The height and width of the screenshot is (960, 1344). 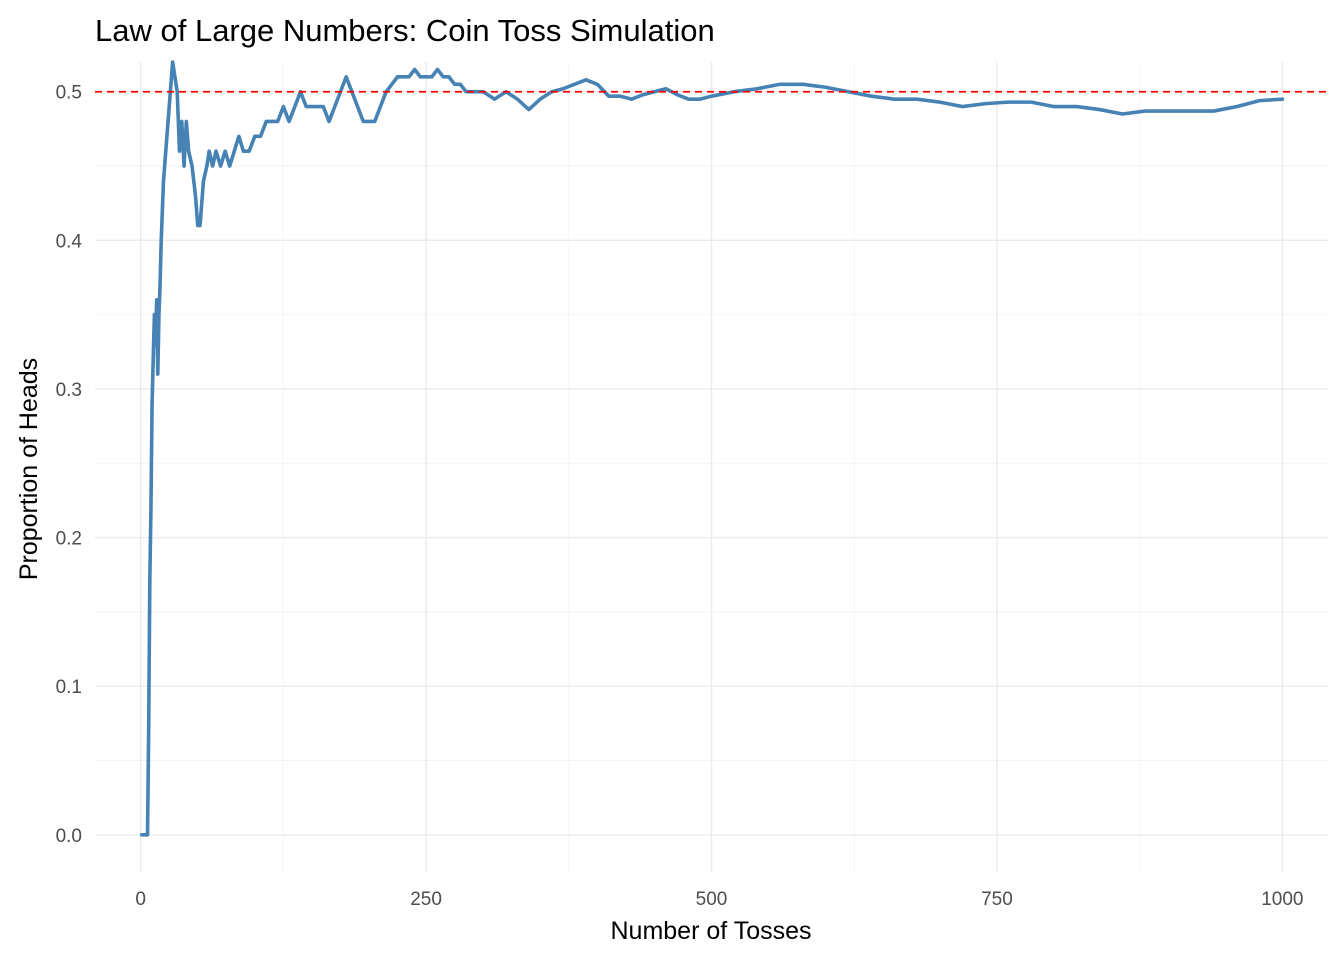 I want to click on y-tick-label: 0.1, so click(x=69, y=687).